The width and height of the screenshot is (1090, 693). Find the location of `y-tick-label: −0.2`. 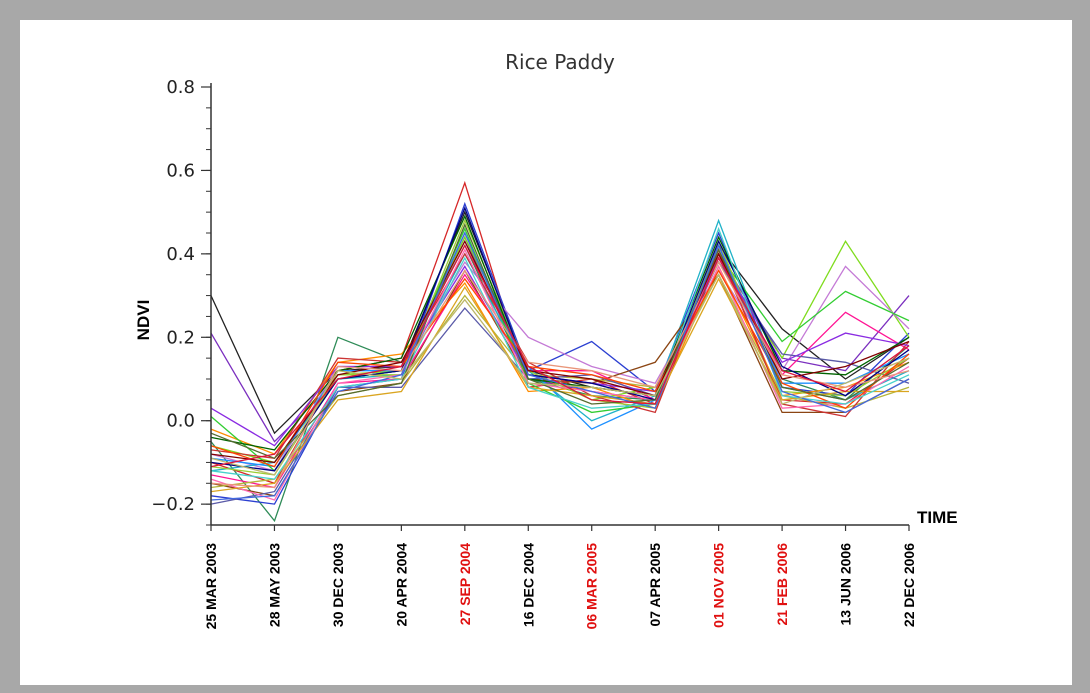

y-tick-label: −0.2 is located at coordinates (173, 504).